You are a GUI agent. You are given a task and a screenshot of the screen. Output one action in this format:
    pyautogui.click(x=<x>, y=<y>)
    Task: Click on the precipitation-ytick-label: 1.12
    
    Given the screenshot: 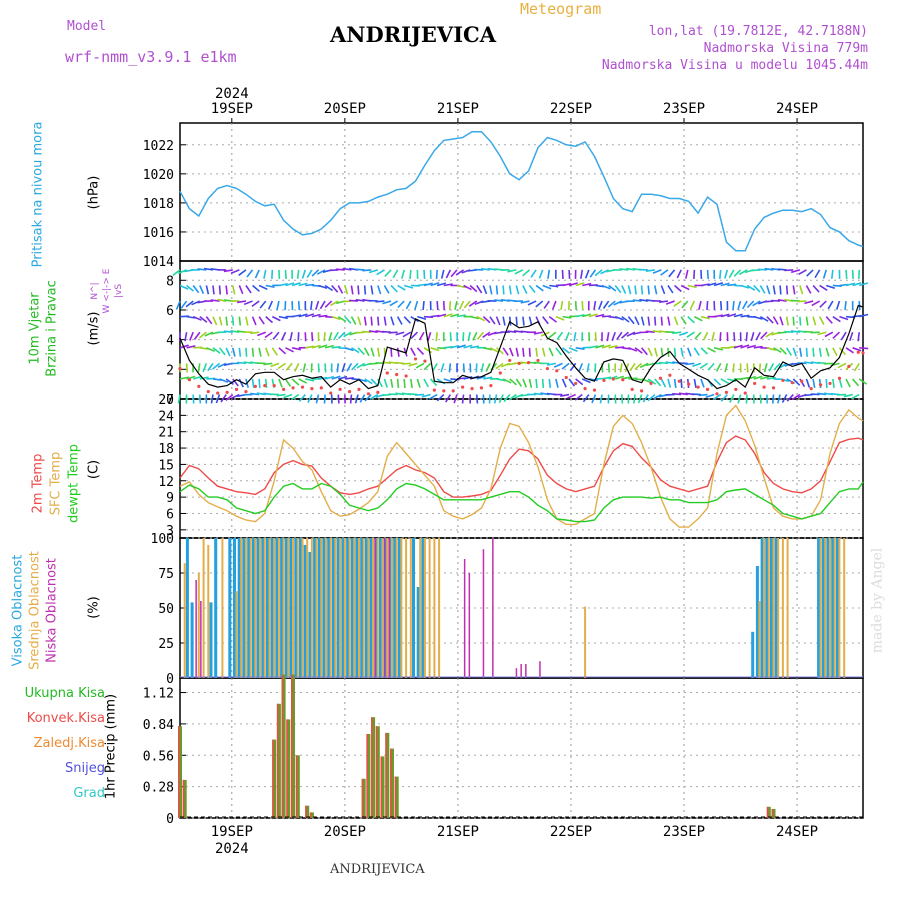 What is the action you would take?
    pyautogui.click(x=158, y=694)
    